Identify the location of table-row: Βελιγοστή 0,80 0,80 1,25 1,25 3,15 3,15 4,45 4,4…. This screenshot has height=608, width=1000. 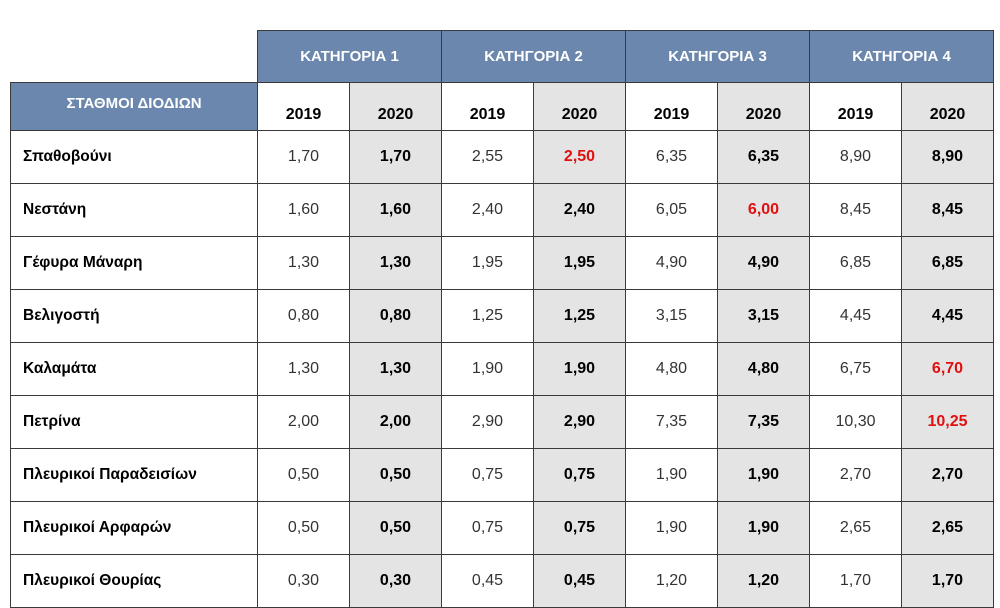
(502, 316).